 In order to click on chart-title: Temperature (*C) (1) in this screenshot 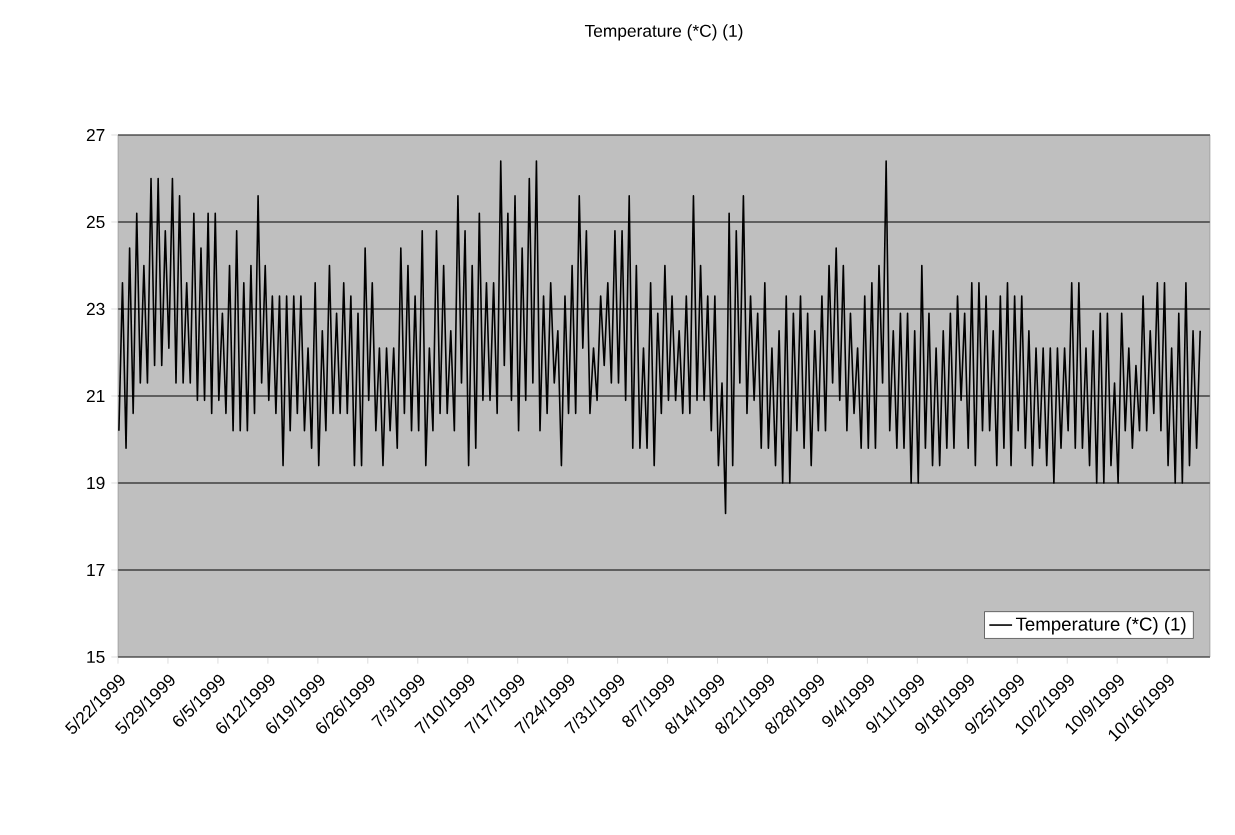, I will do `click(663, 32)`.